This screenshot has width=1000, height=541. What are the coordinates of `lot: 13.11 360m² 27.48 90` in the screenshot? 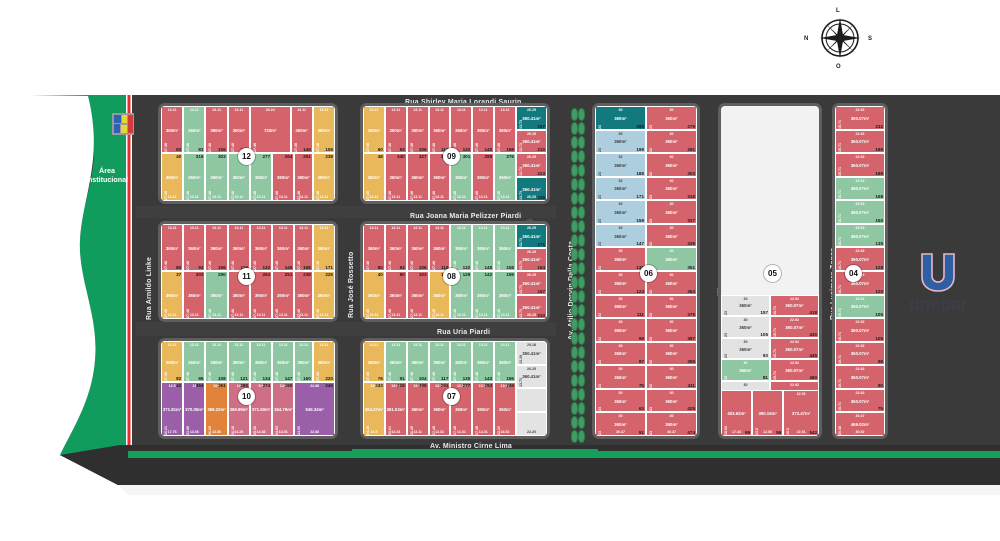 It's located at (395, 295).